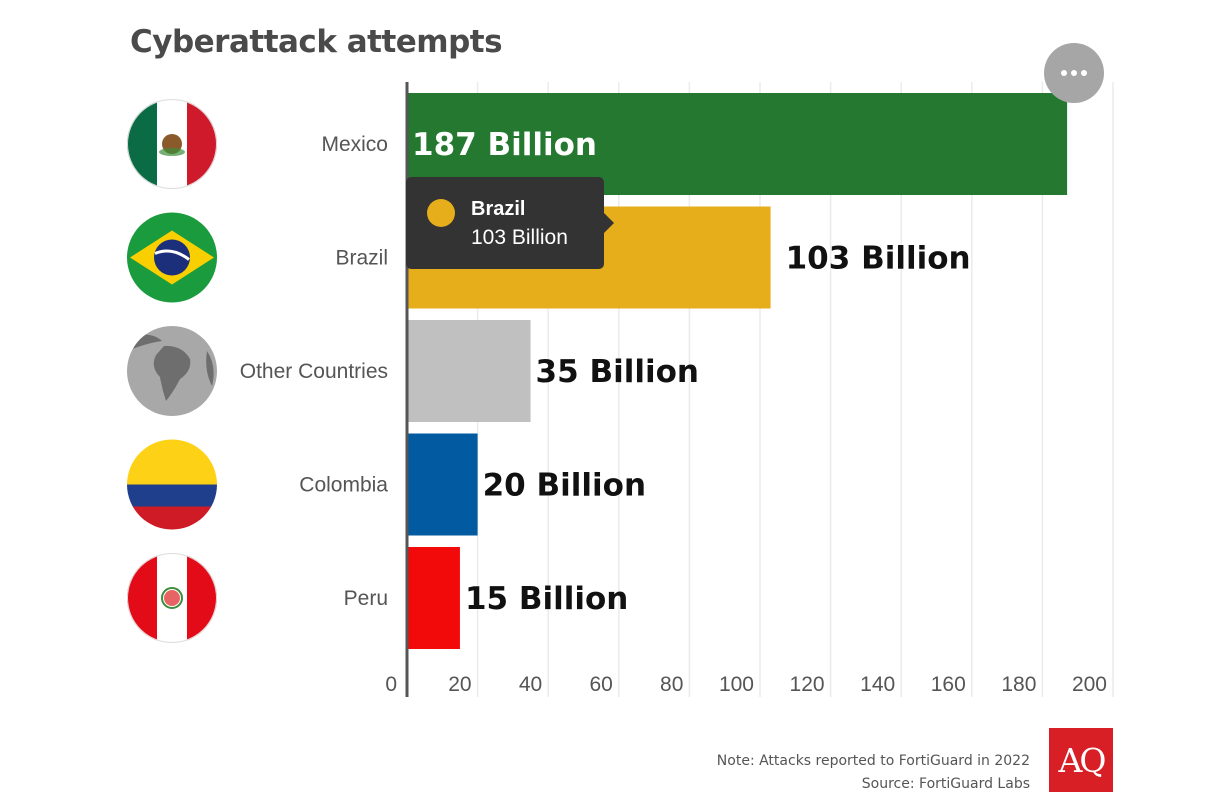  I want to click on data-label: 35 Billion, so click(617, 372).